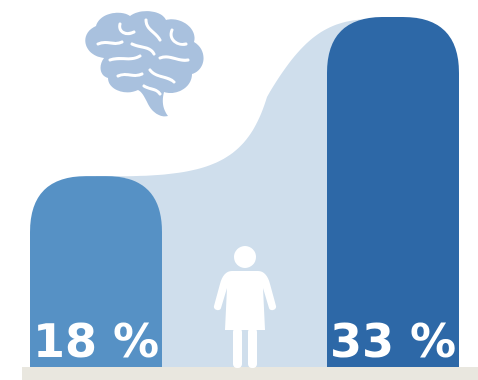 The image size is (478, 380). Describe the element at coordinates (96, 271) in the screenshot. I see `bar-18-percent` at that location.